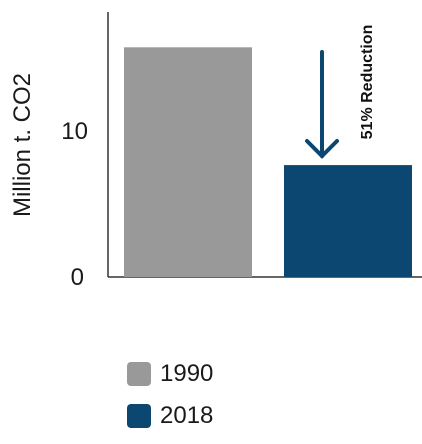 This screenshot has height=444, width=422. I want to click on y-tick-label-0: 0, so click(77, 277).